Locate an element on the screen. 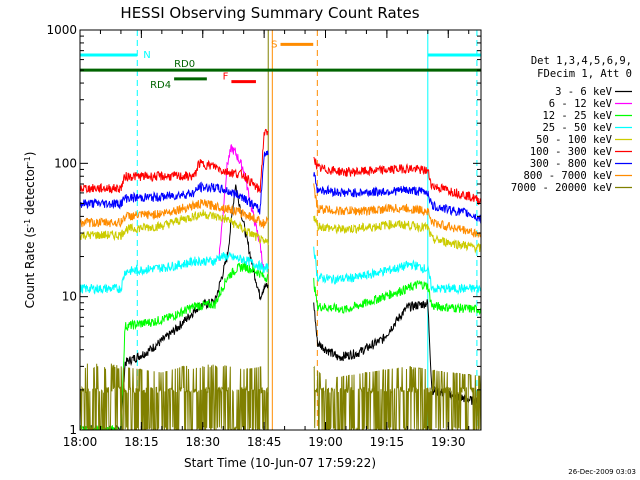 The width and height of the screenshot is (640, 480). legend-entry-label: 3 - 6 keV is located at coordinates (584, 92).